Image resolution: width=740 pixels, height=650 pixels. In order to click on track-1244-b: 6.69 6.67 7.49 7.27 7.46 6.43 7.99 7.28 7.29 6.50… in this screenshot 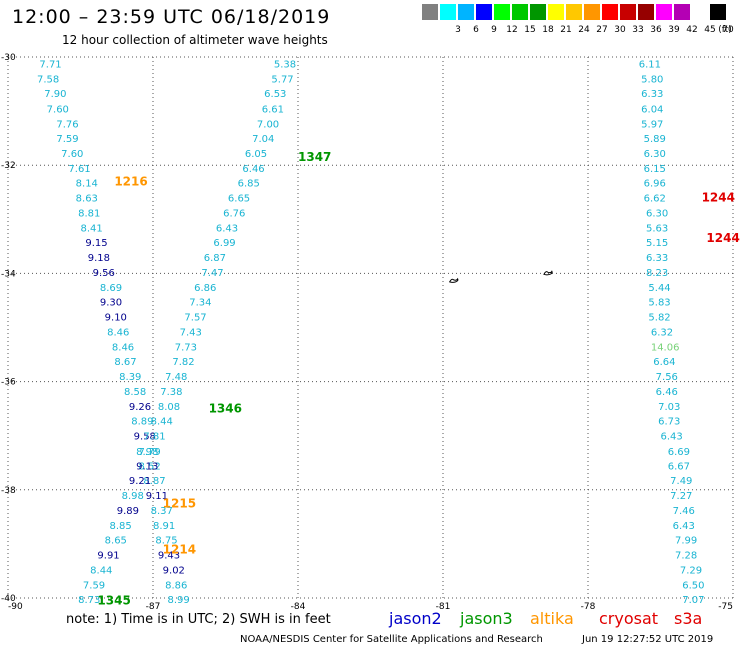, I will do `click(686, 526)`.